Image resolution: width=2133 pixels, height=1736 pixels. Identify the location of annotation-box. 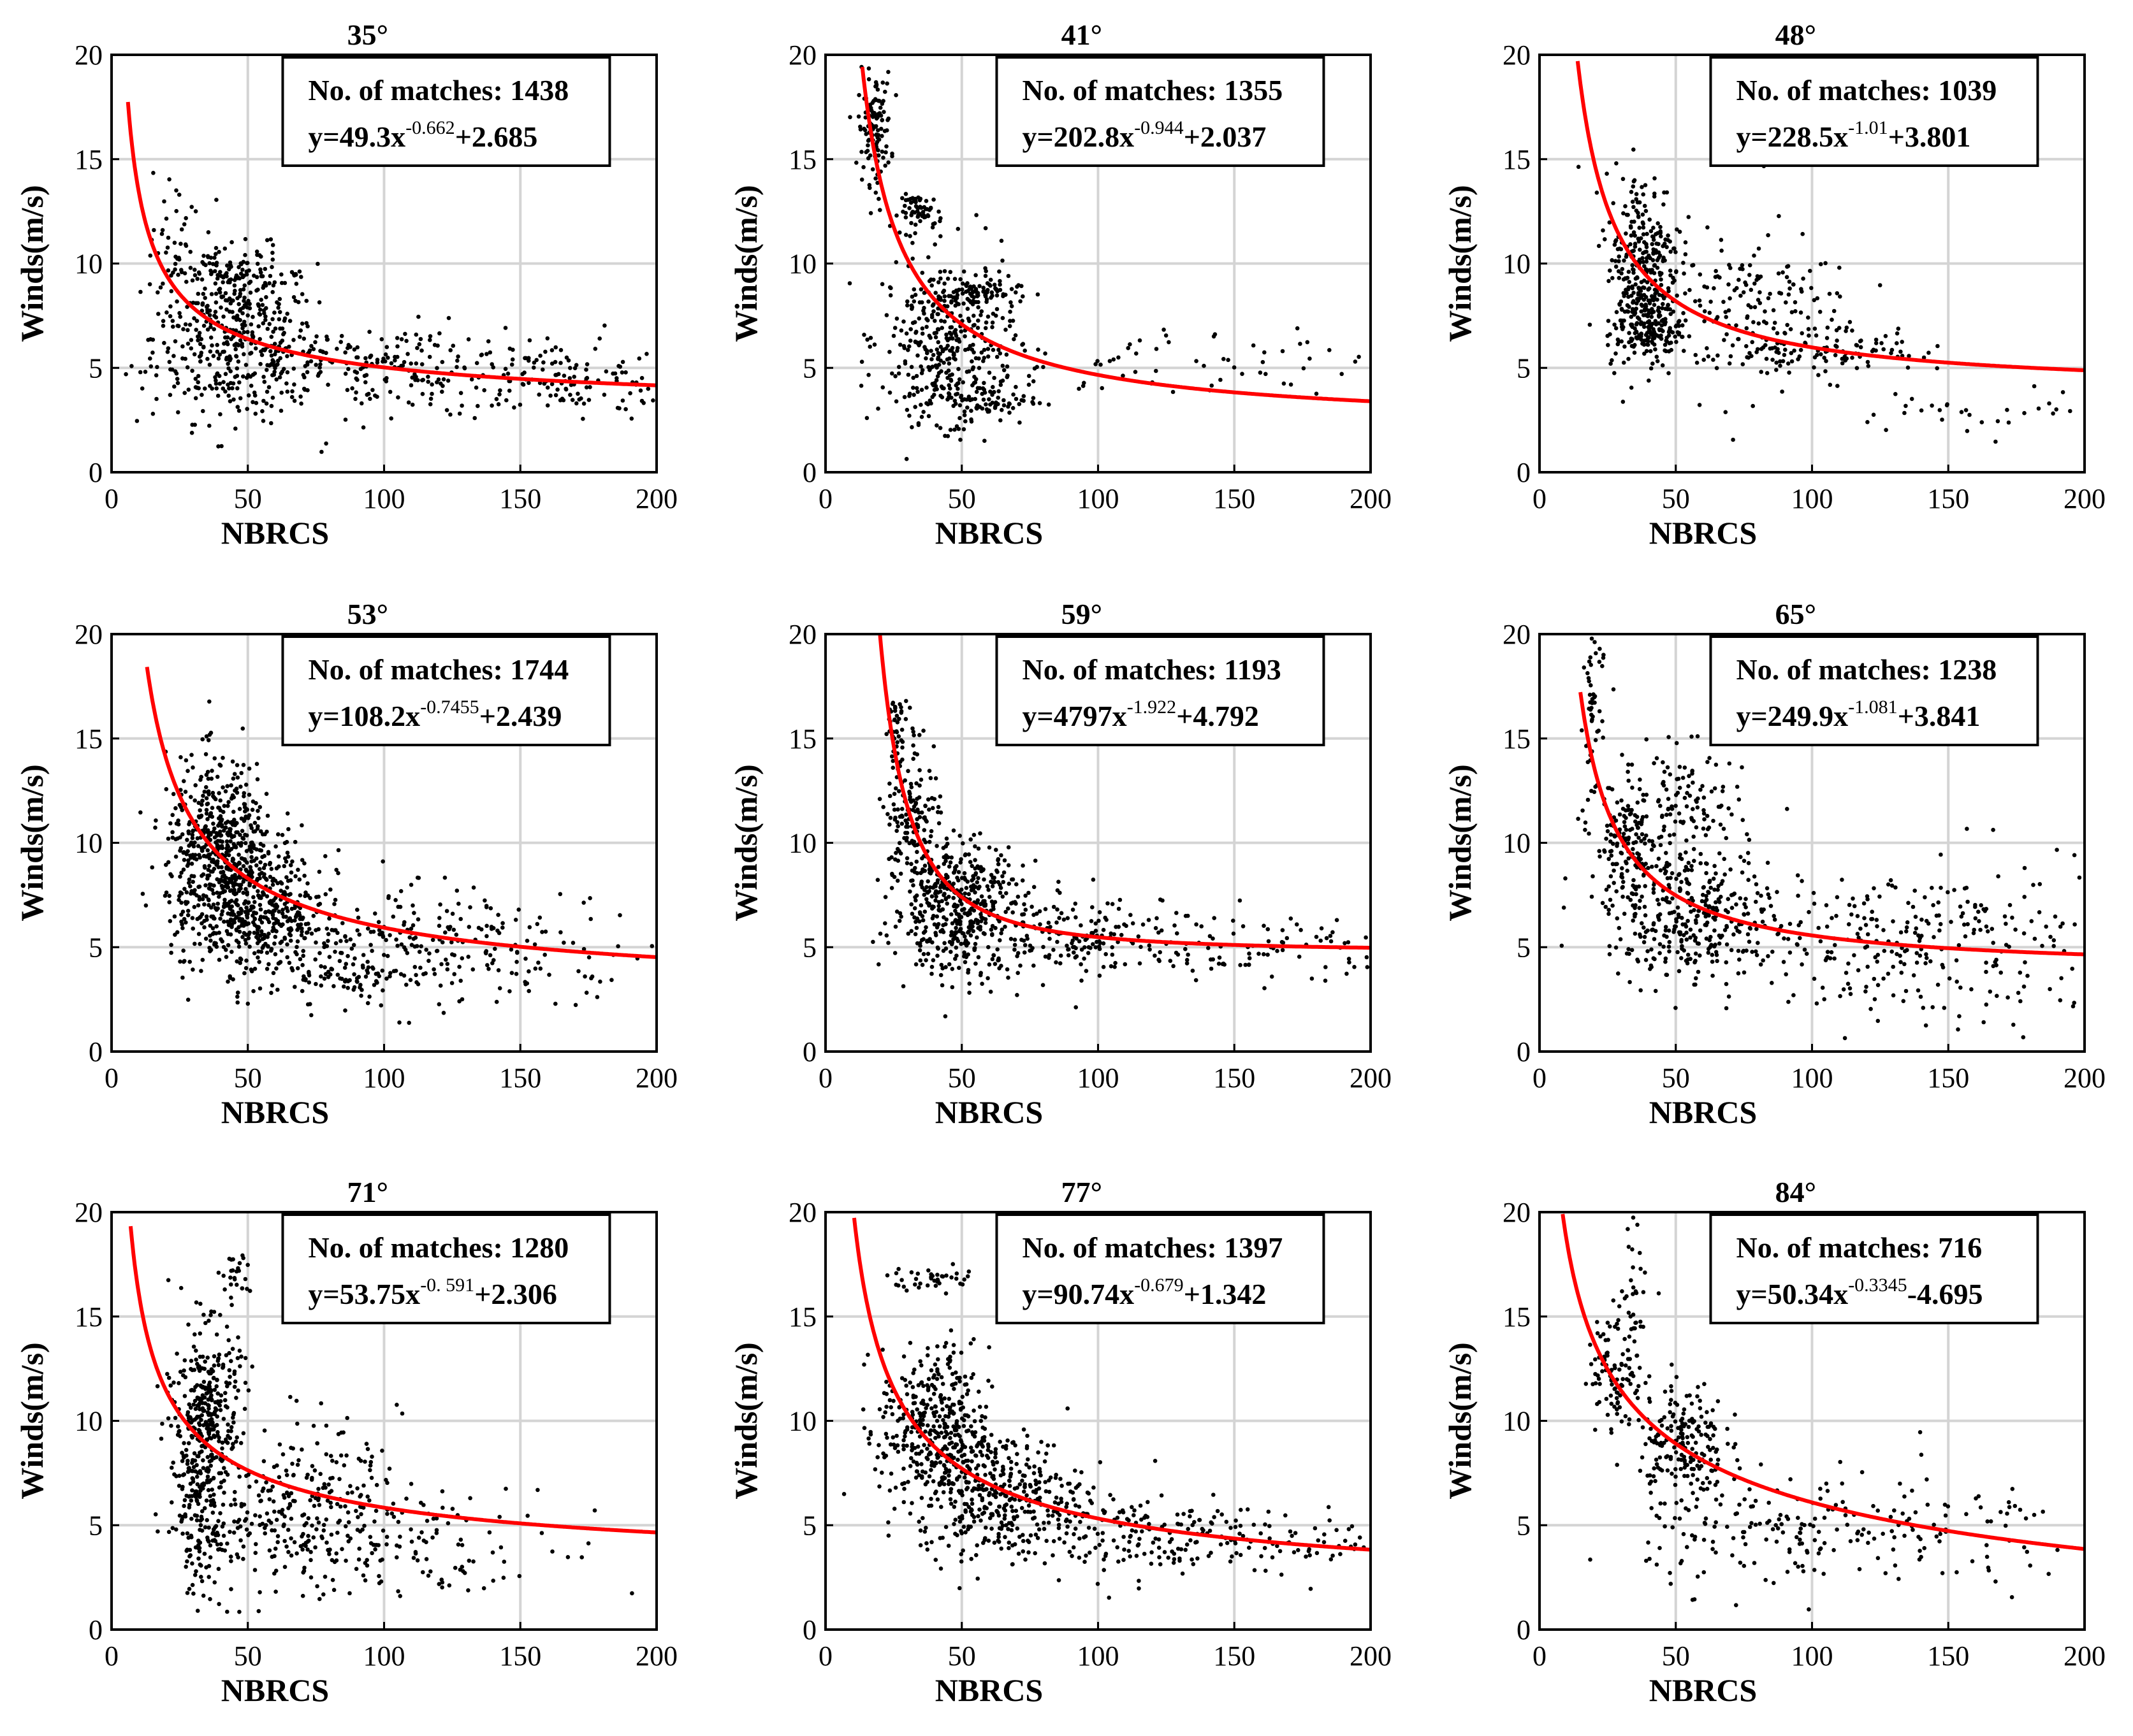
(1874, 111).